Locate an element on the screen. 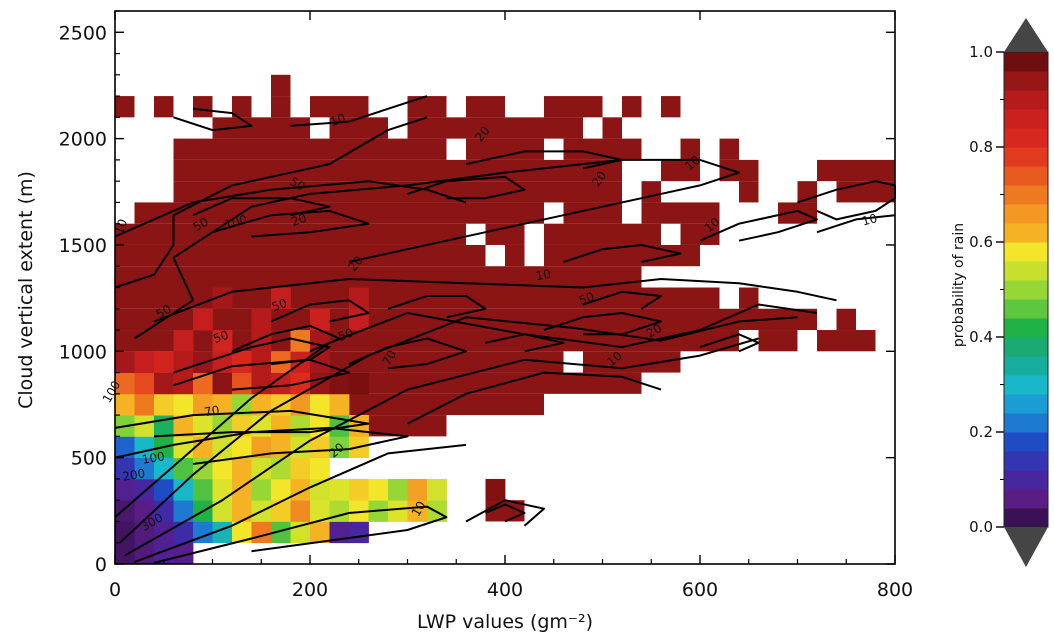  contour-label: 200 is located at coordinates (133, 475).